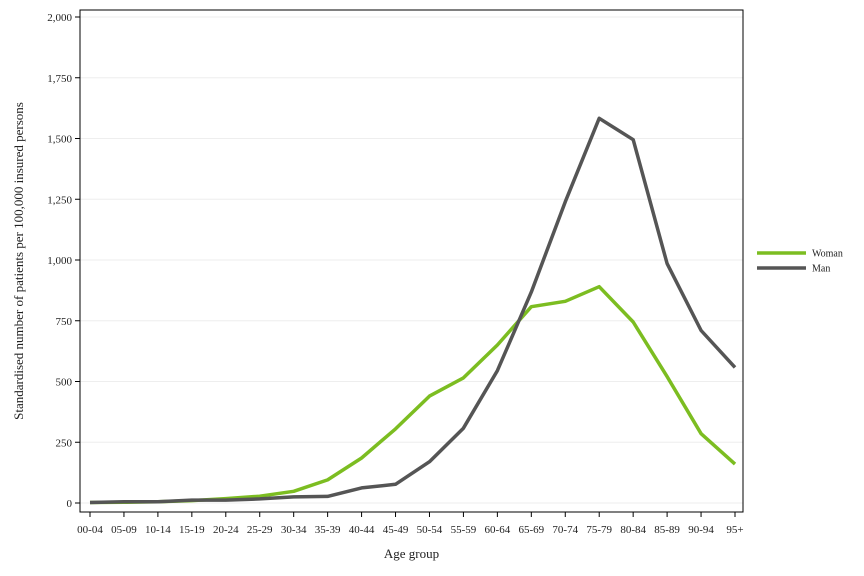 Image resolution: width=864 pixels, height=576 pixels. I want to click on x-tick-label: 80-84, so click(633, 530).